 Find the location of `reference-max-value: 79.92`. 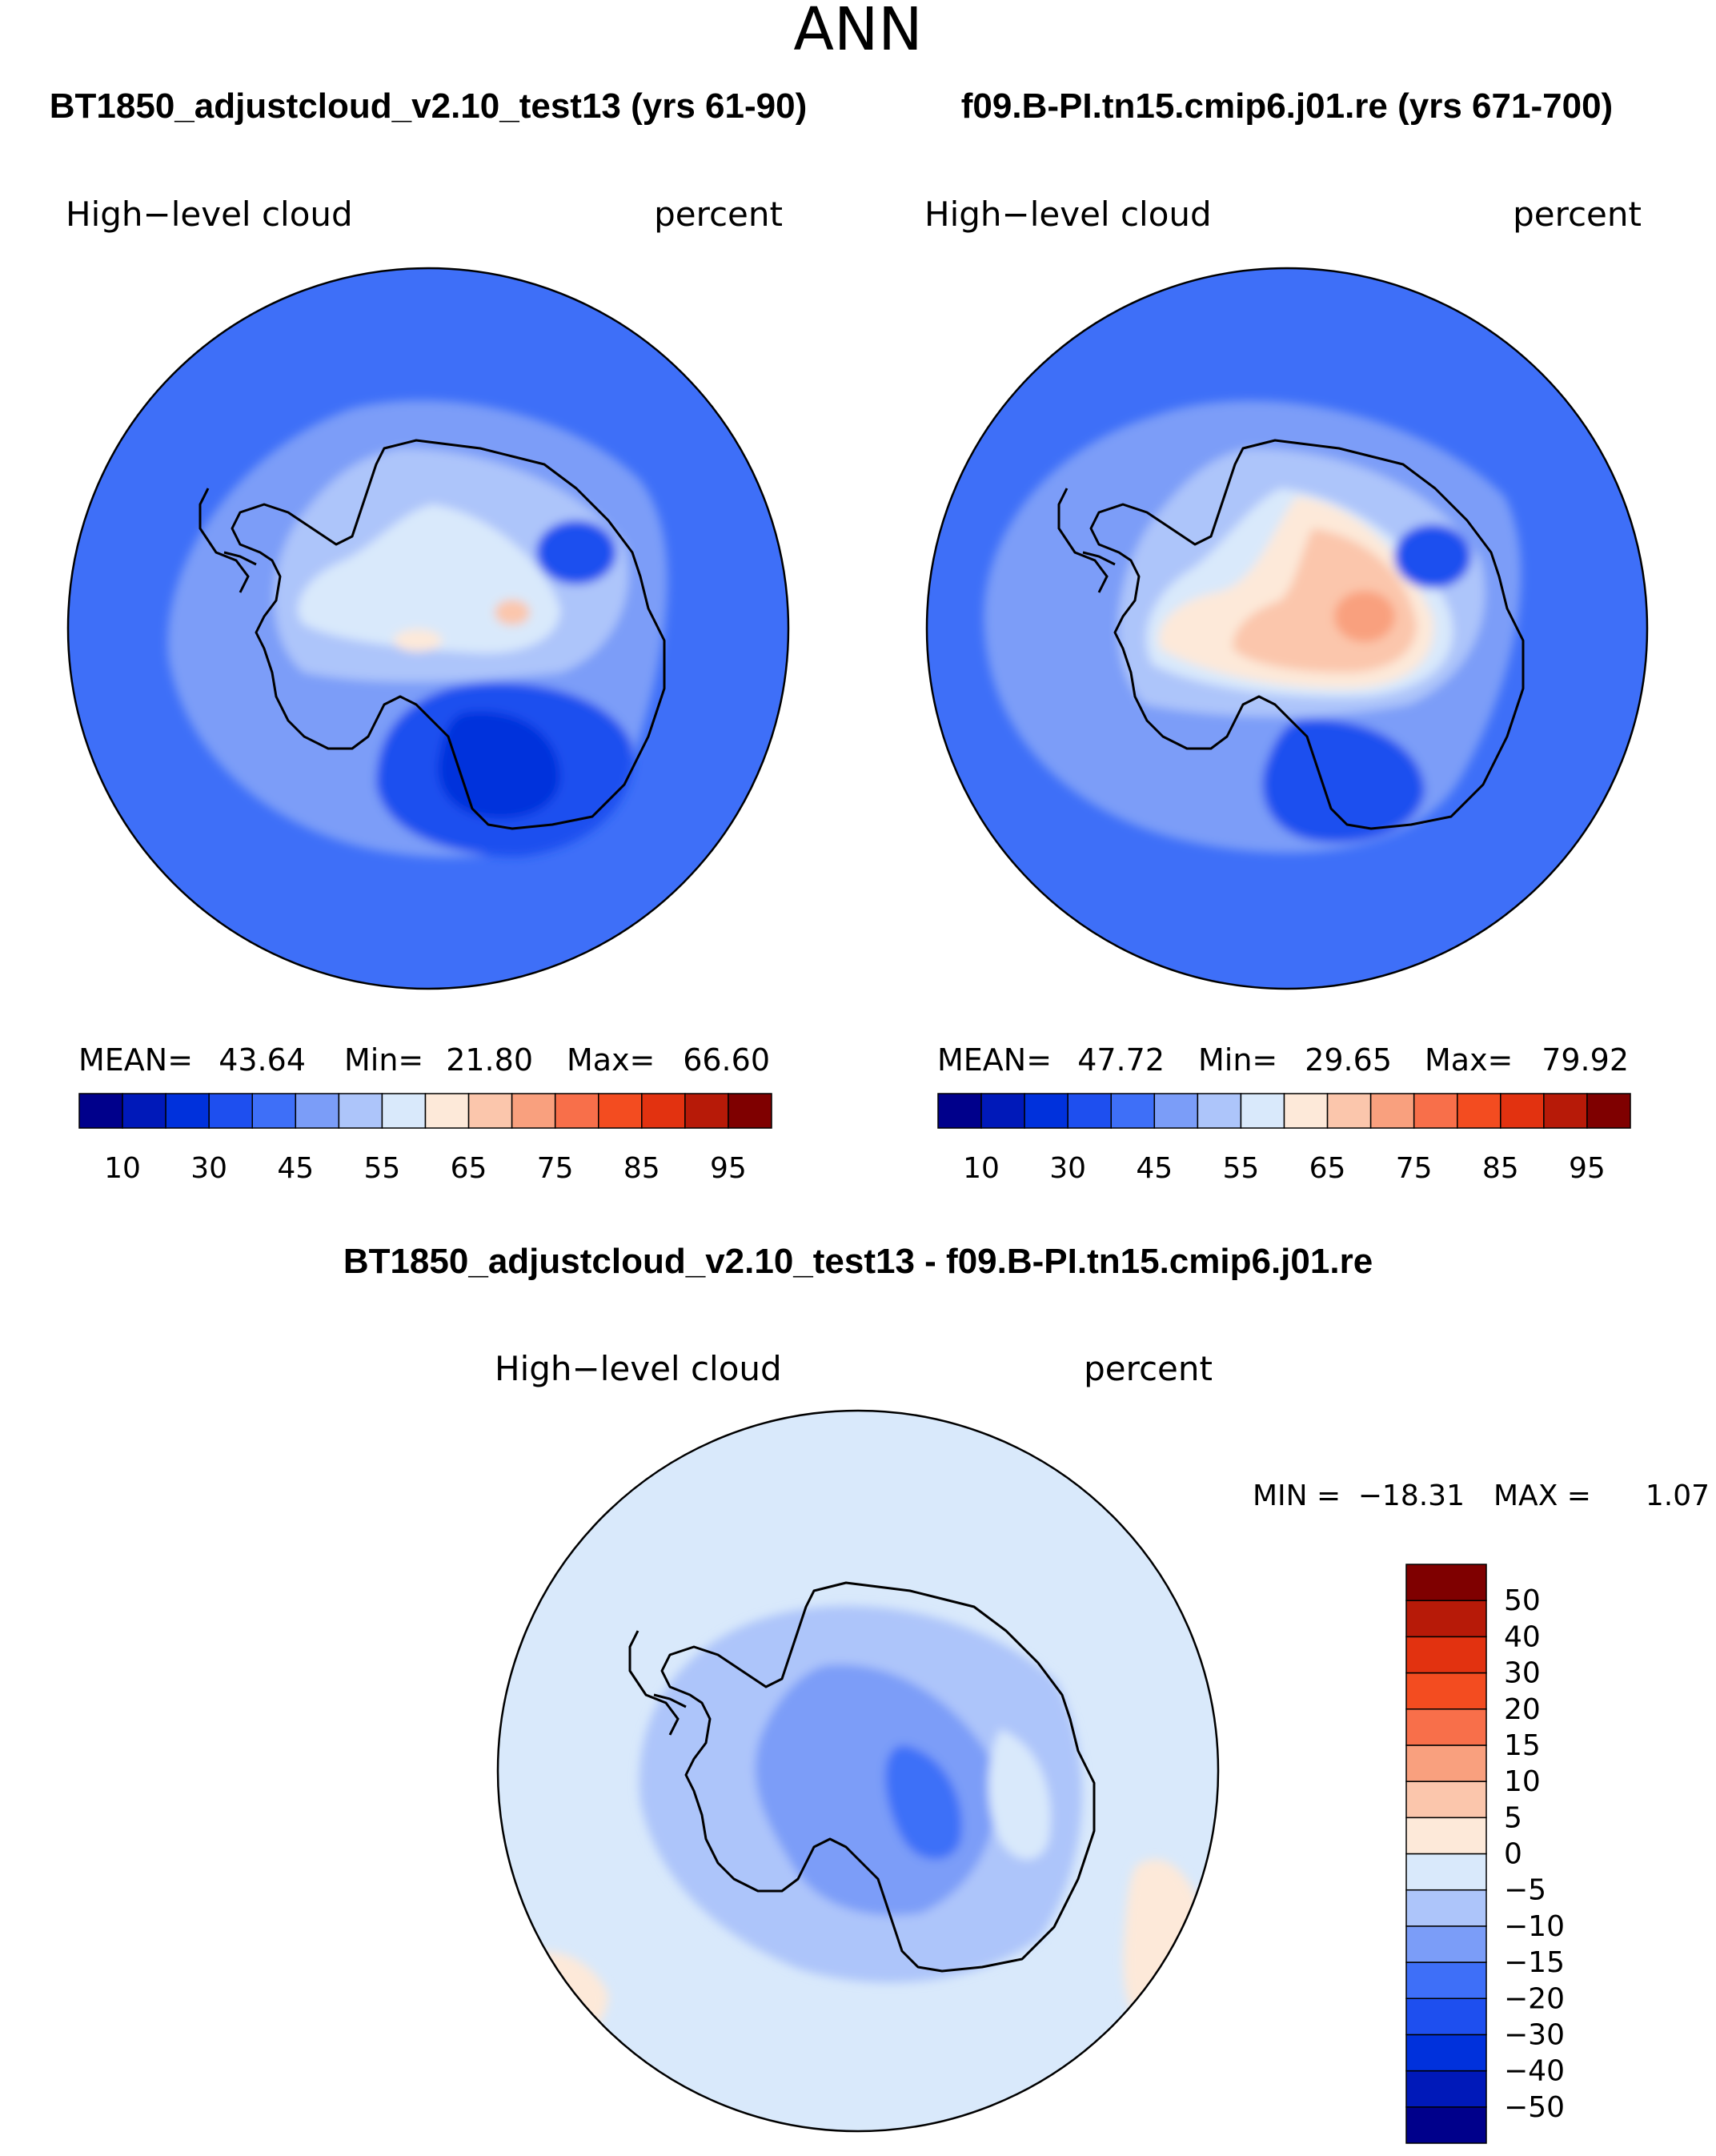

reference-max-value: 79.92 is located at coordinates (1586, 1060).